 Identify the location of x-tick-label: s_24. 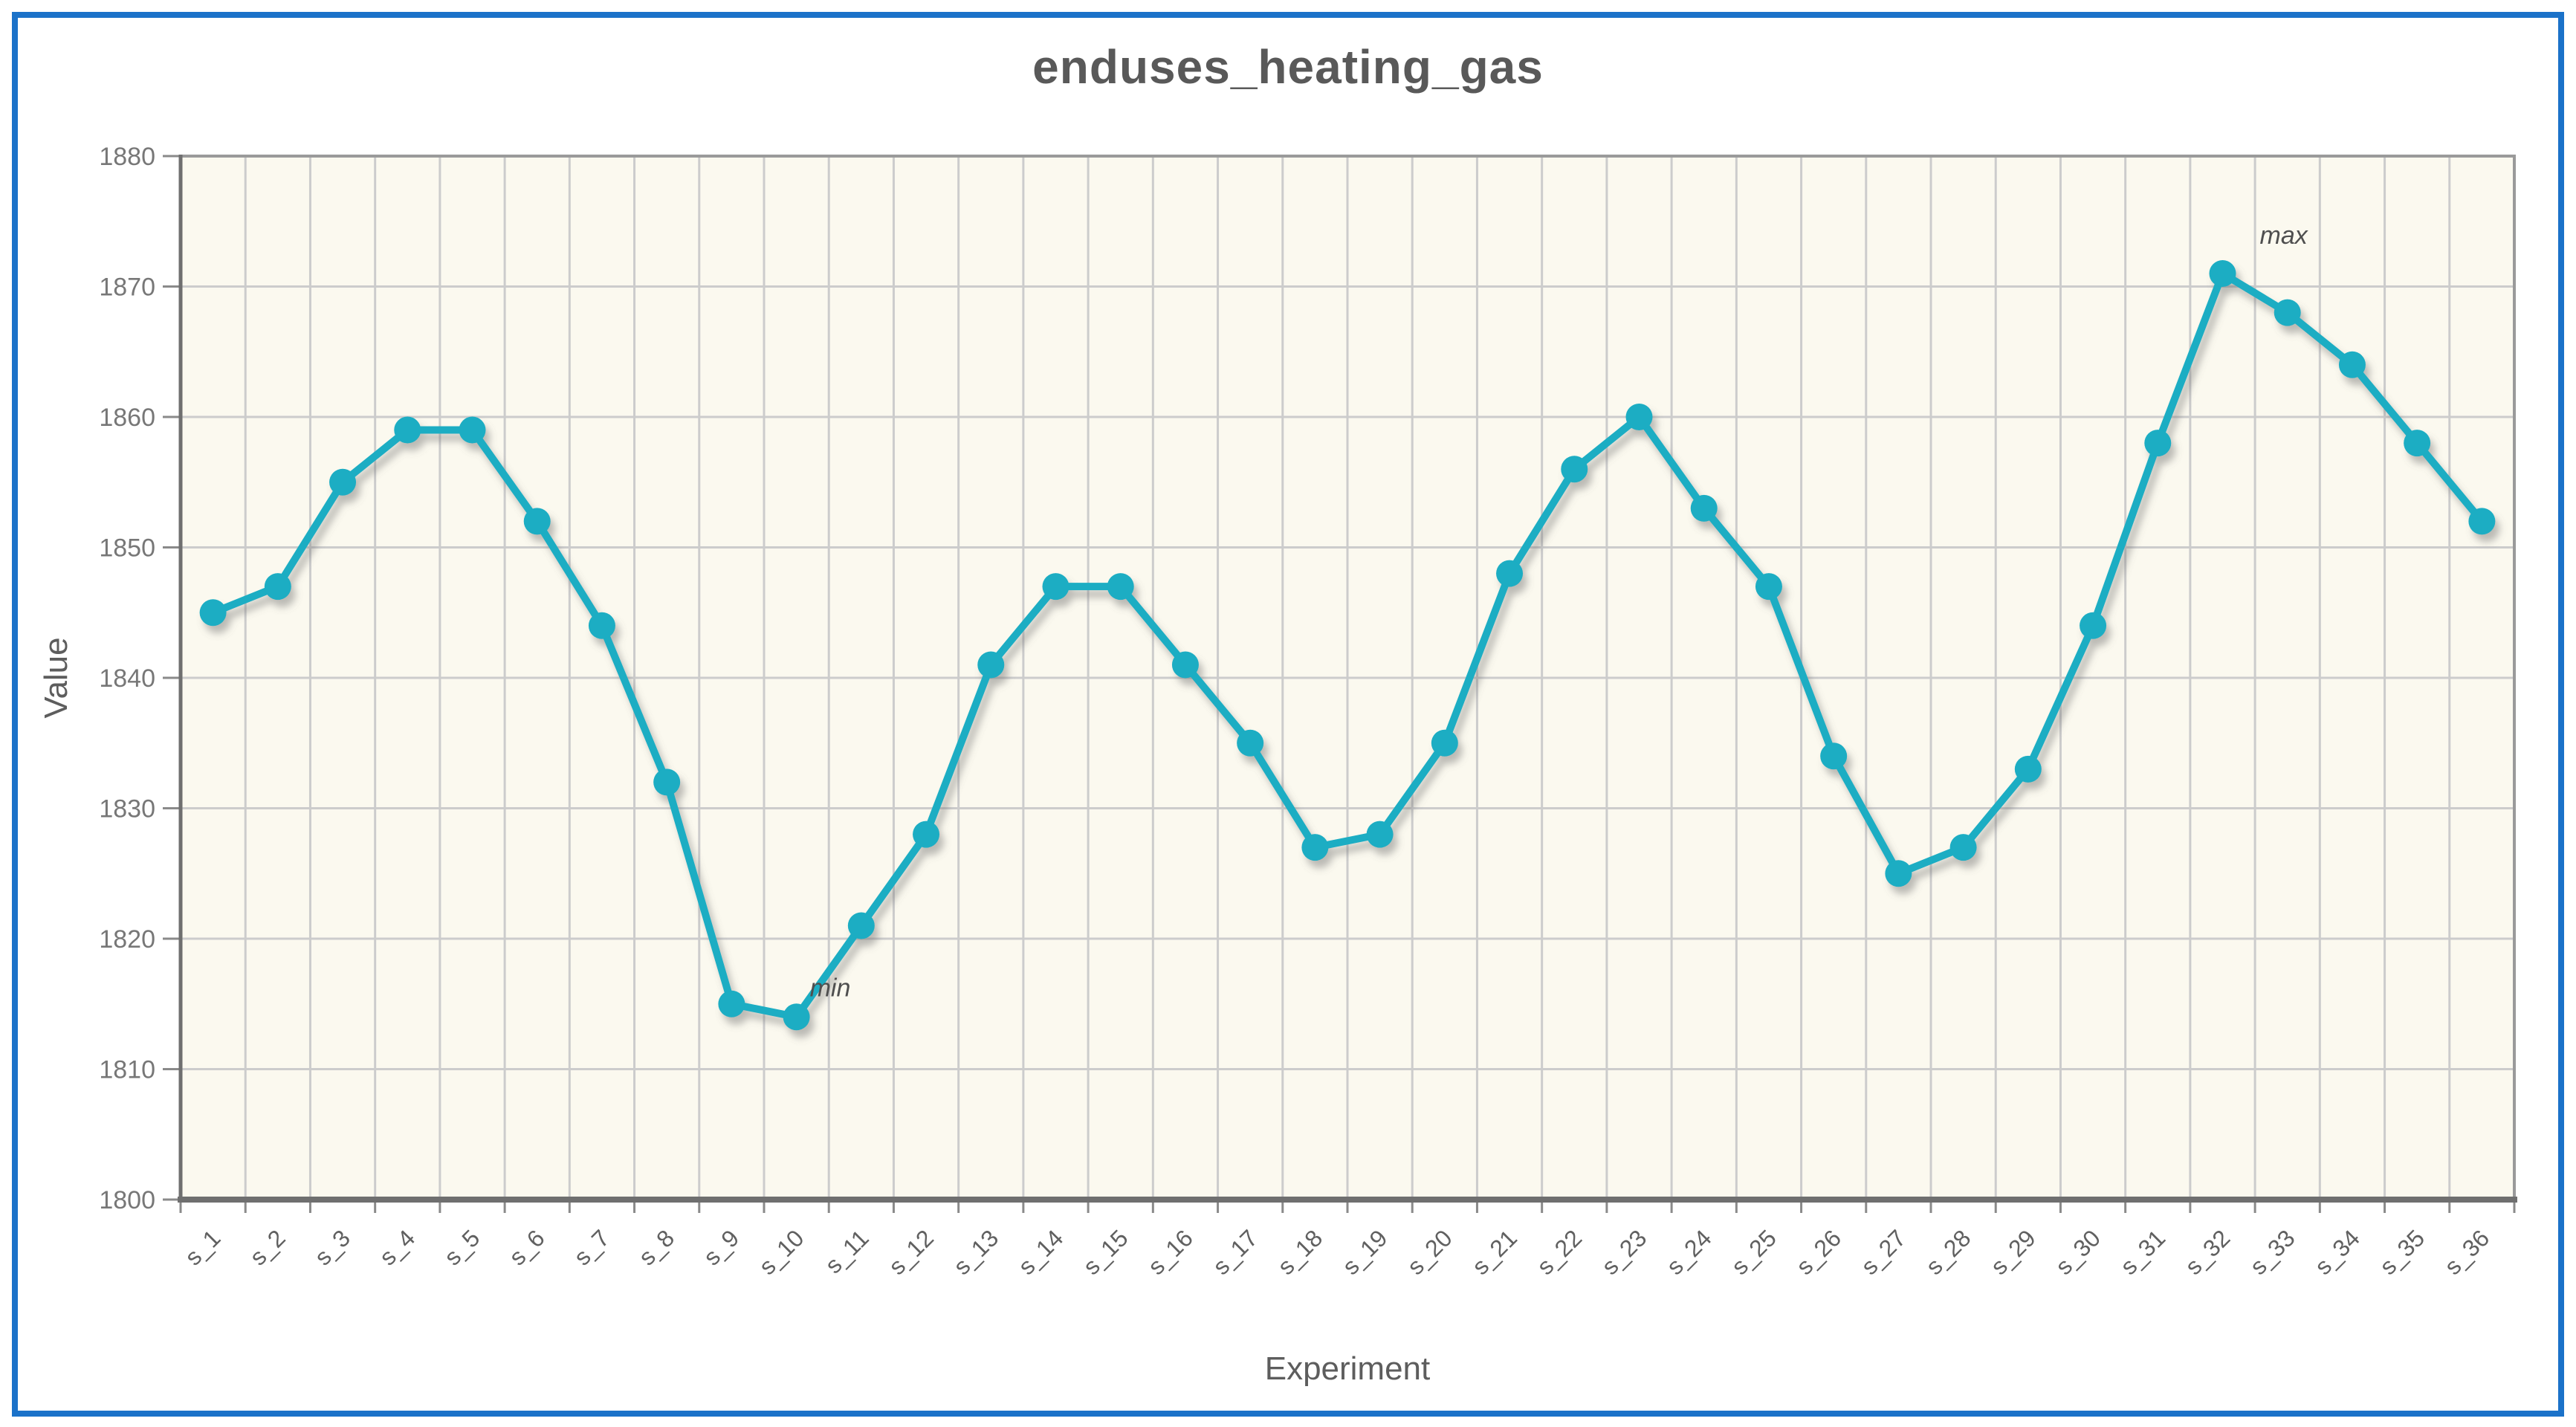
(1689, 1252).